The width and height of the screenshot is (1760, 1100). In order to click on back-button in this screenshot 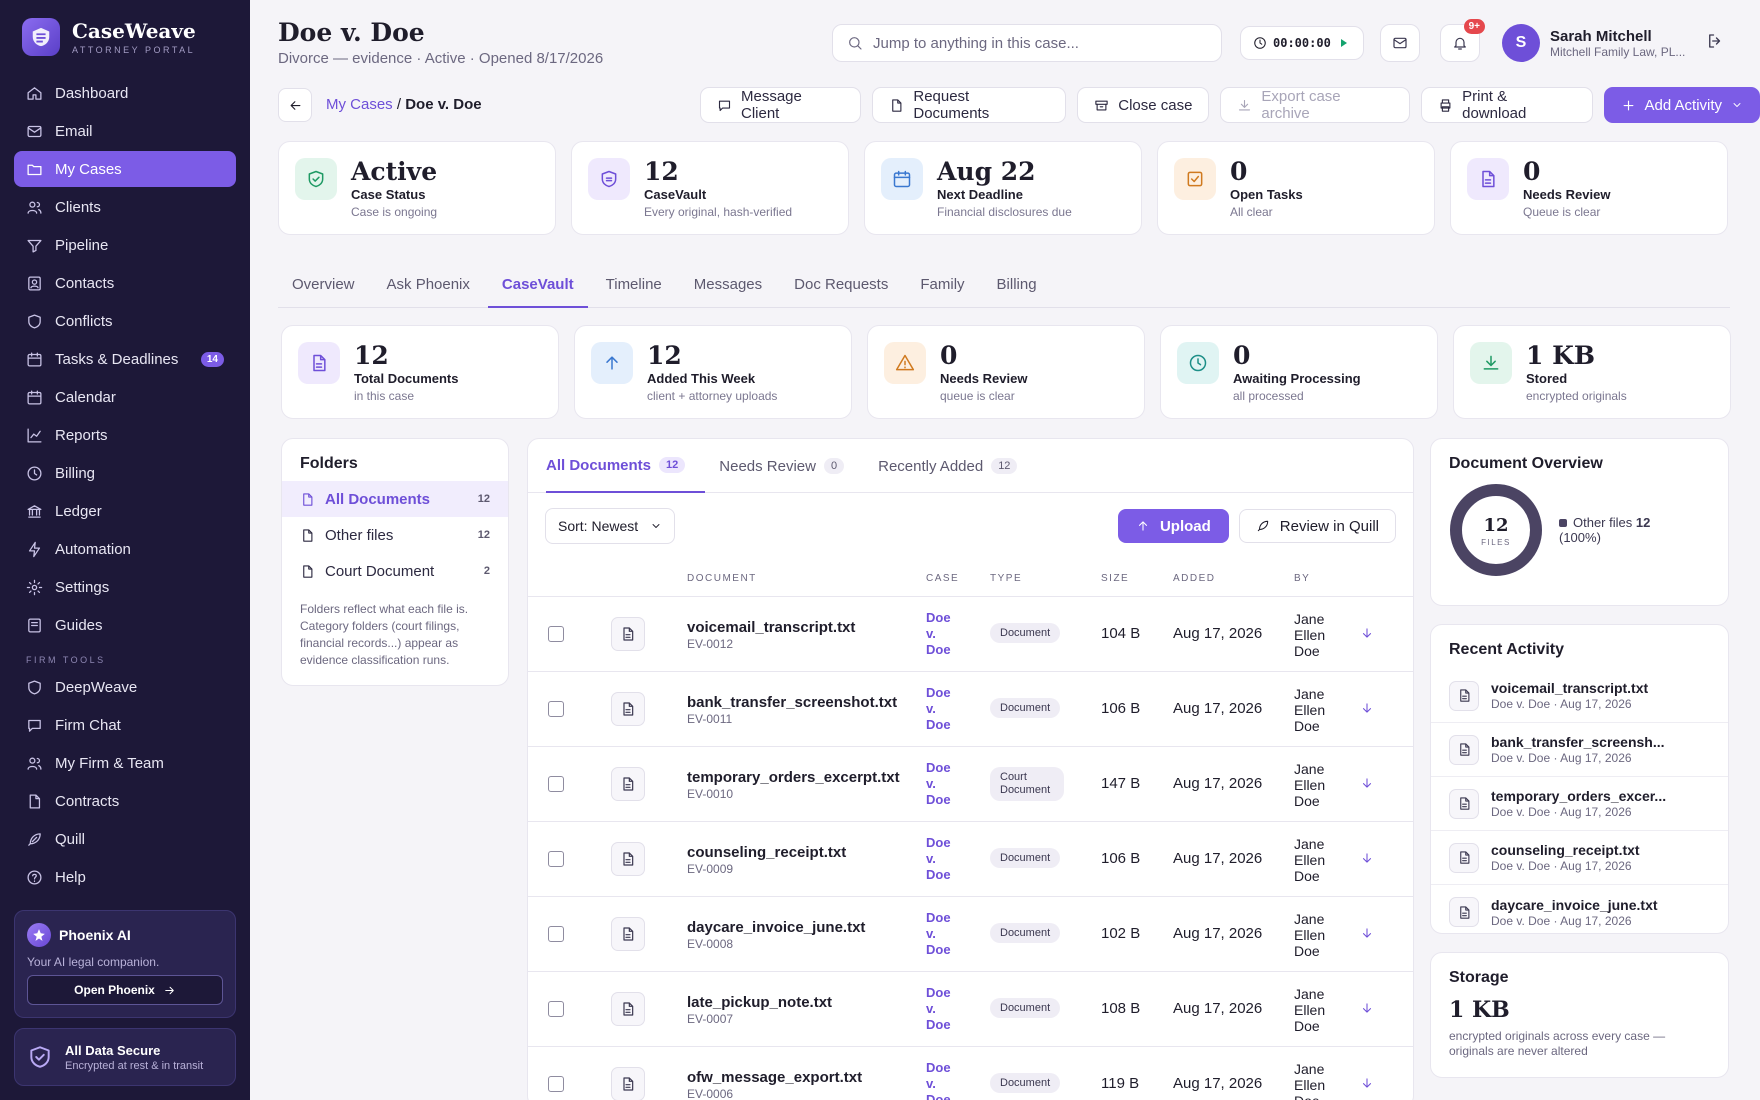, I will do `click(295, 105)`.